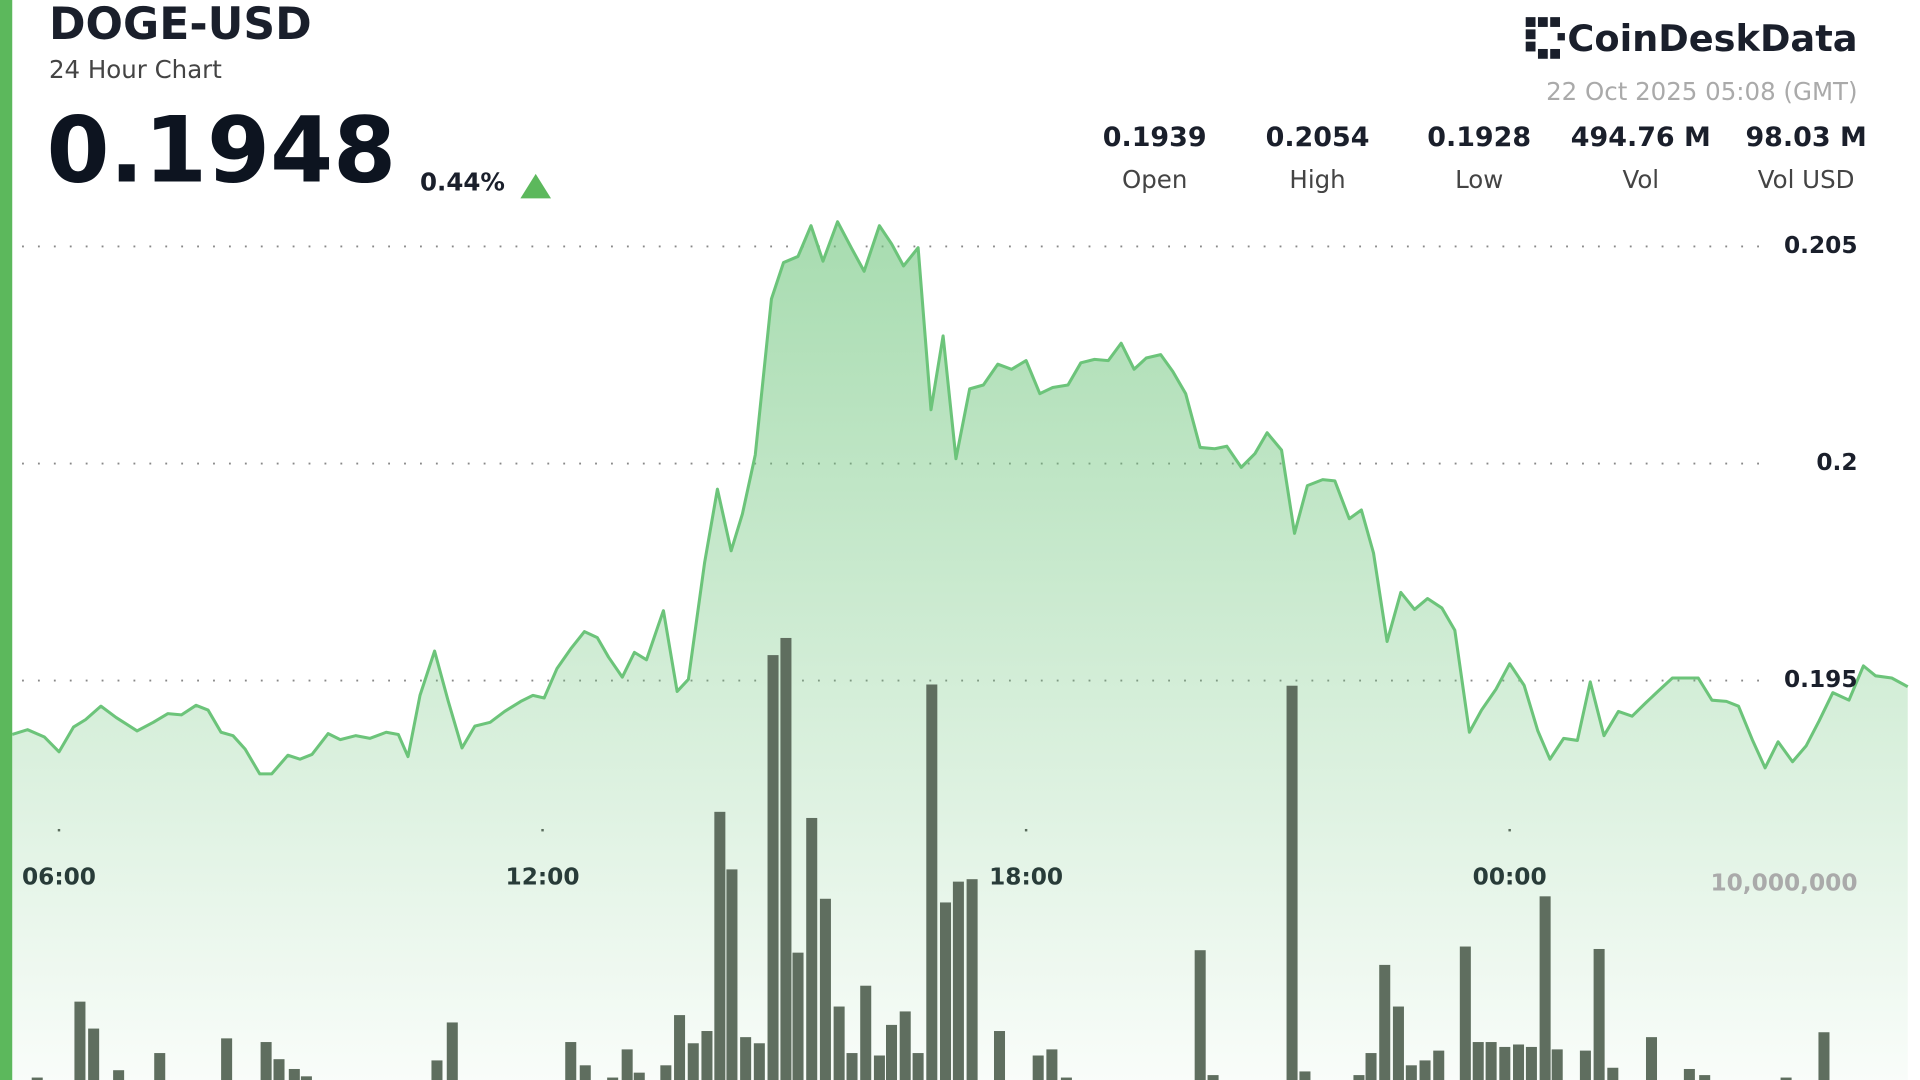  I want to click on accent-bar, so click(6, 540).